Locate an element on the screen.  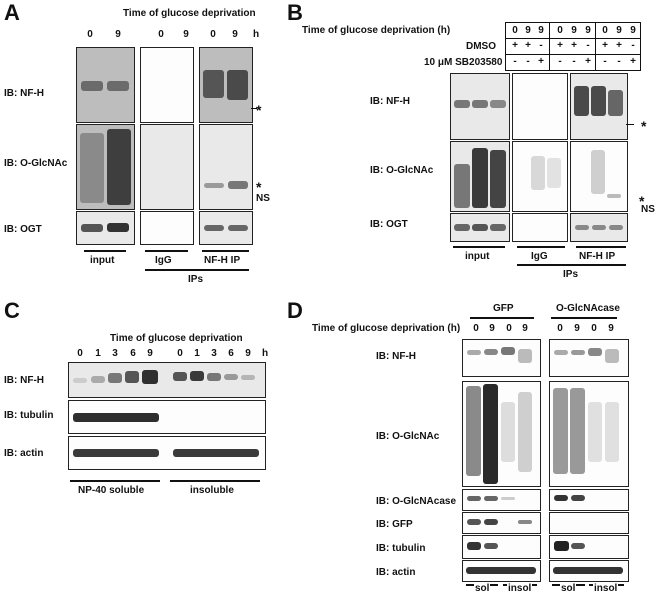
panel-b-row-label: IB: OGT is located at coordinates (389, 224).